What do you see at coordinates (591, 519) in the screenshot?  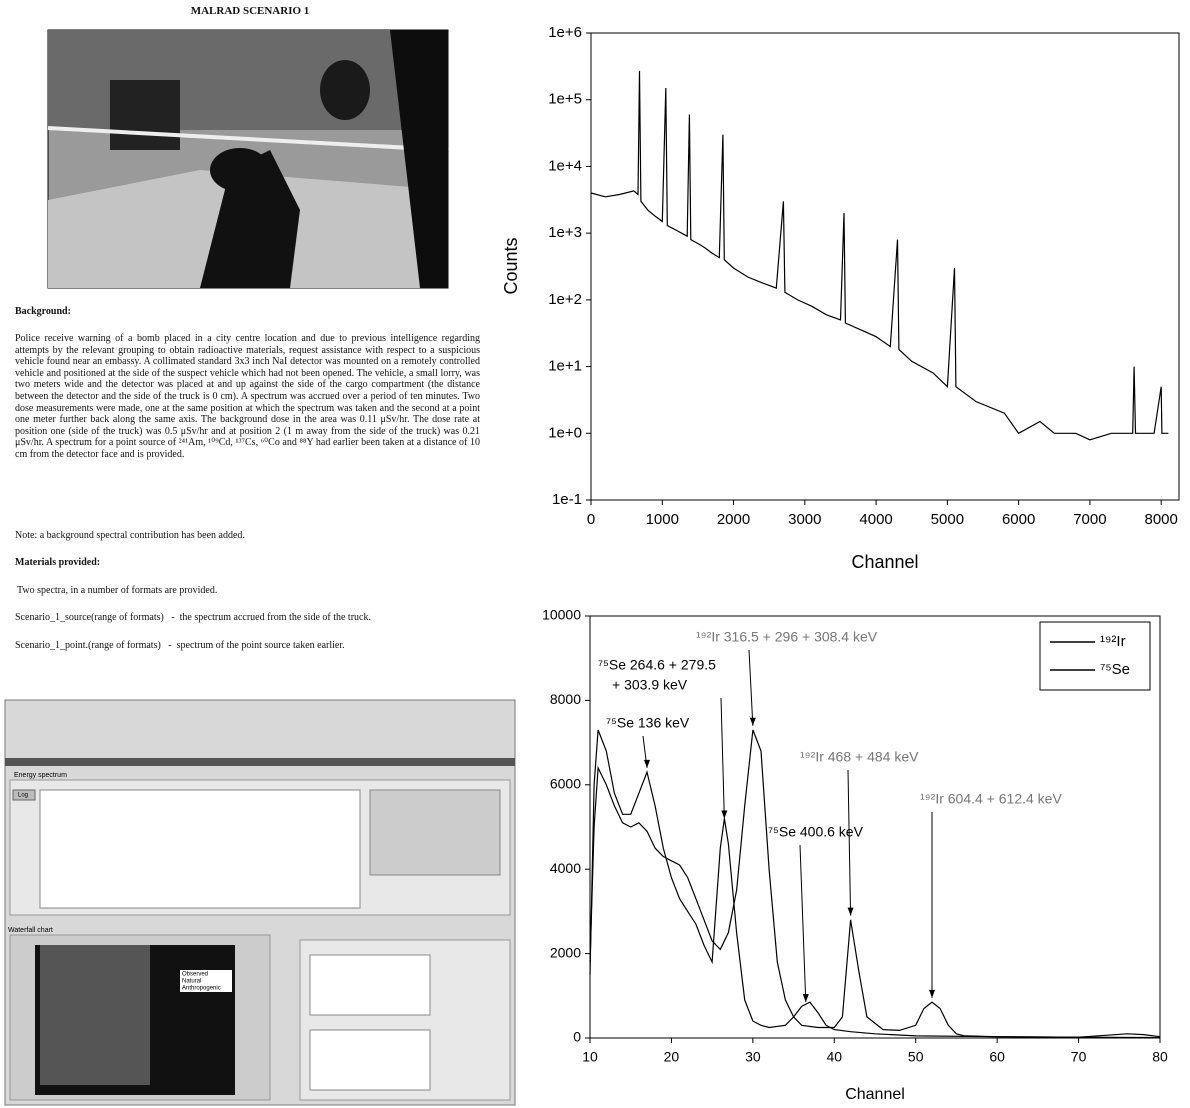 I see `x-tick-label: 0` at bounding box center [591, 519].